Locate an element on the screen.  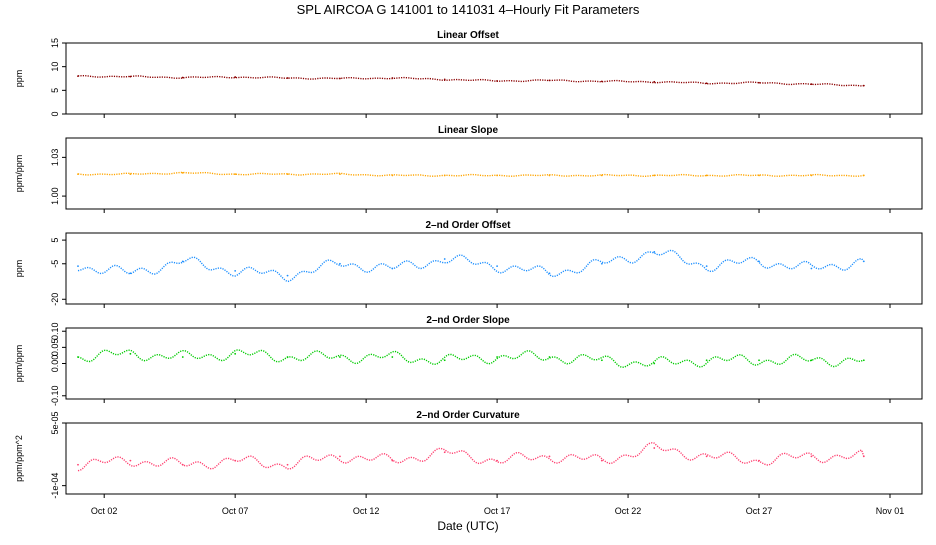
x-tick-label: Nov 01 is located at coordinates (890, 511).